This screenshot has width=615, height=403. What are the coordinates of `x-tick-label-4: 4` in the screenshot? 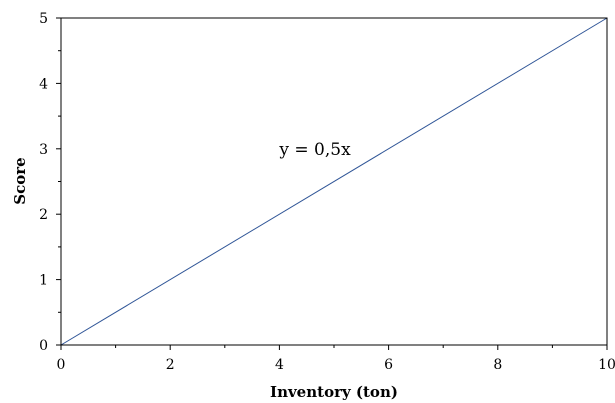 It's located at (279, 365).